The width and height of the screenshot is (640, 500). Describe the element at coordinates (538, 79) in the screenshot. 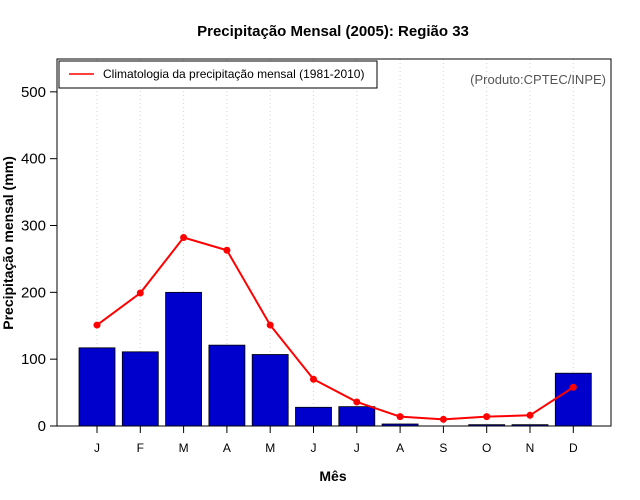

I see `credit-text: (Produto:CPTEC/INPE)` at that location.